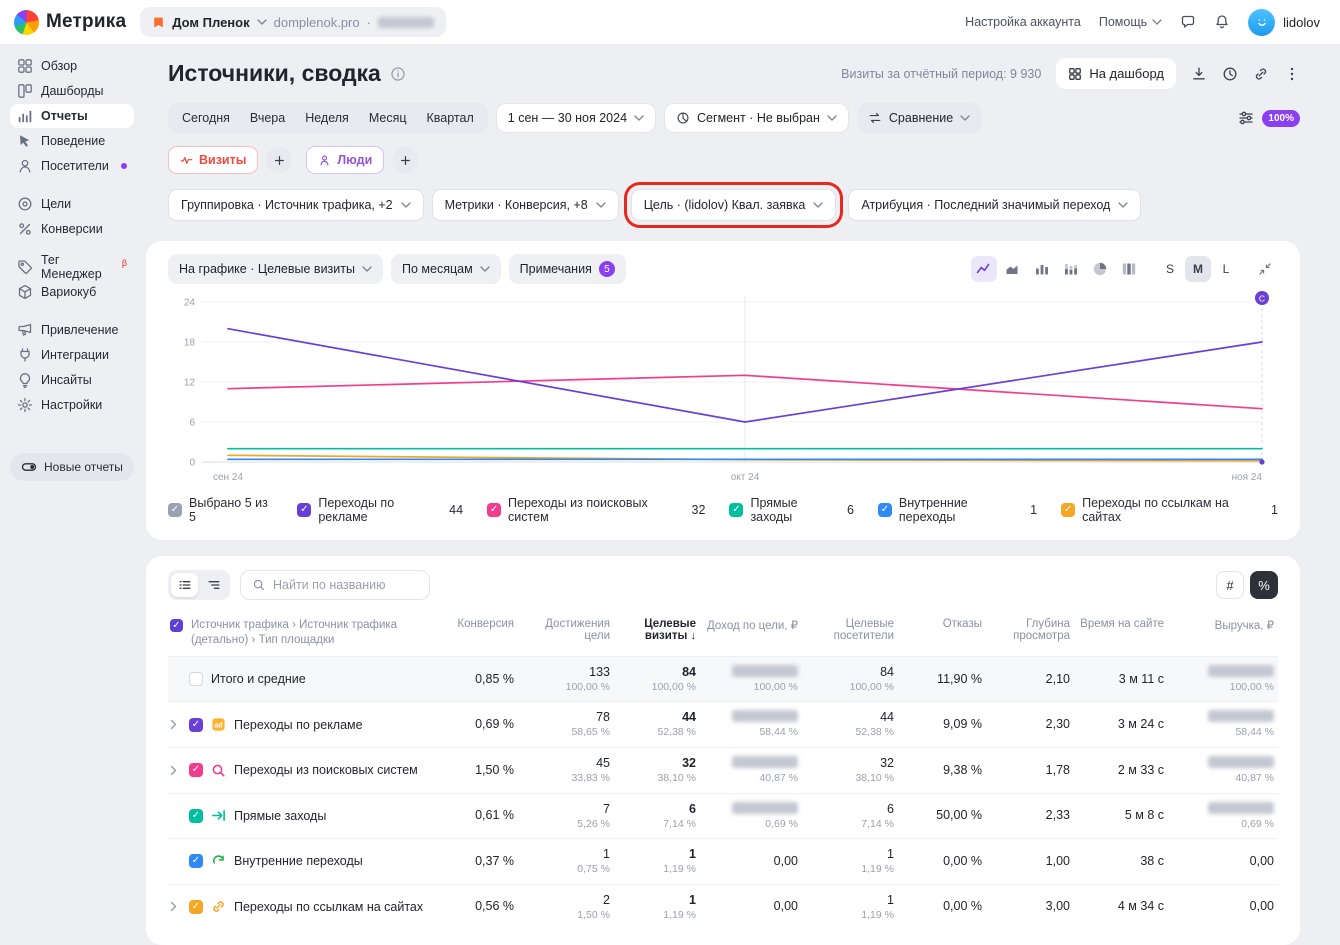 The image size is (1340, 945). Describe the element at coordinates (657, 629) in the screenshot. I see `column-header: Целевые визиты ↓` at that location.